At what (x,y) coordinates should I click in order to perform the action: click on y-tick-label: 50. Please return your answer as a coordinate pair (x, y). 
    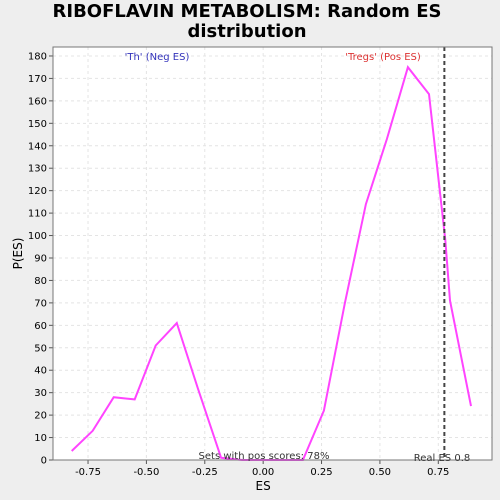
    Looking at the image, I should click on (40, 348).